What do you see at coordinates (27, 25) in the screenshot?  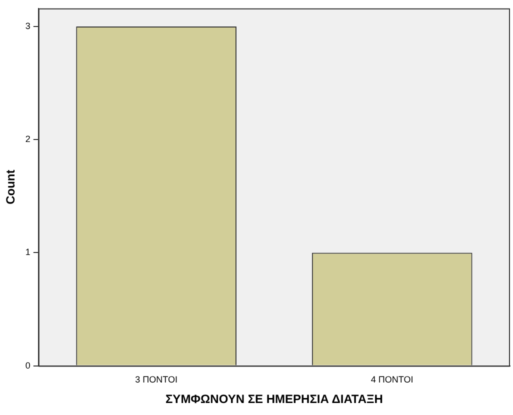 I see `y-tick-label: 3` at bounding box center [27, 25].